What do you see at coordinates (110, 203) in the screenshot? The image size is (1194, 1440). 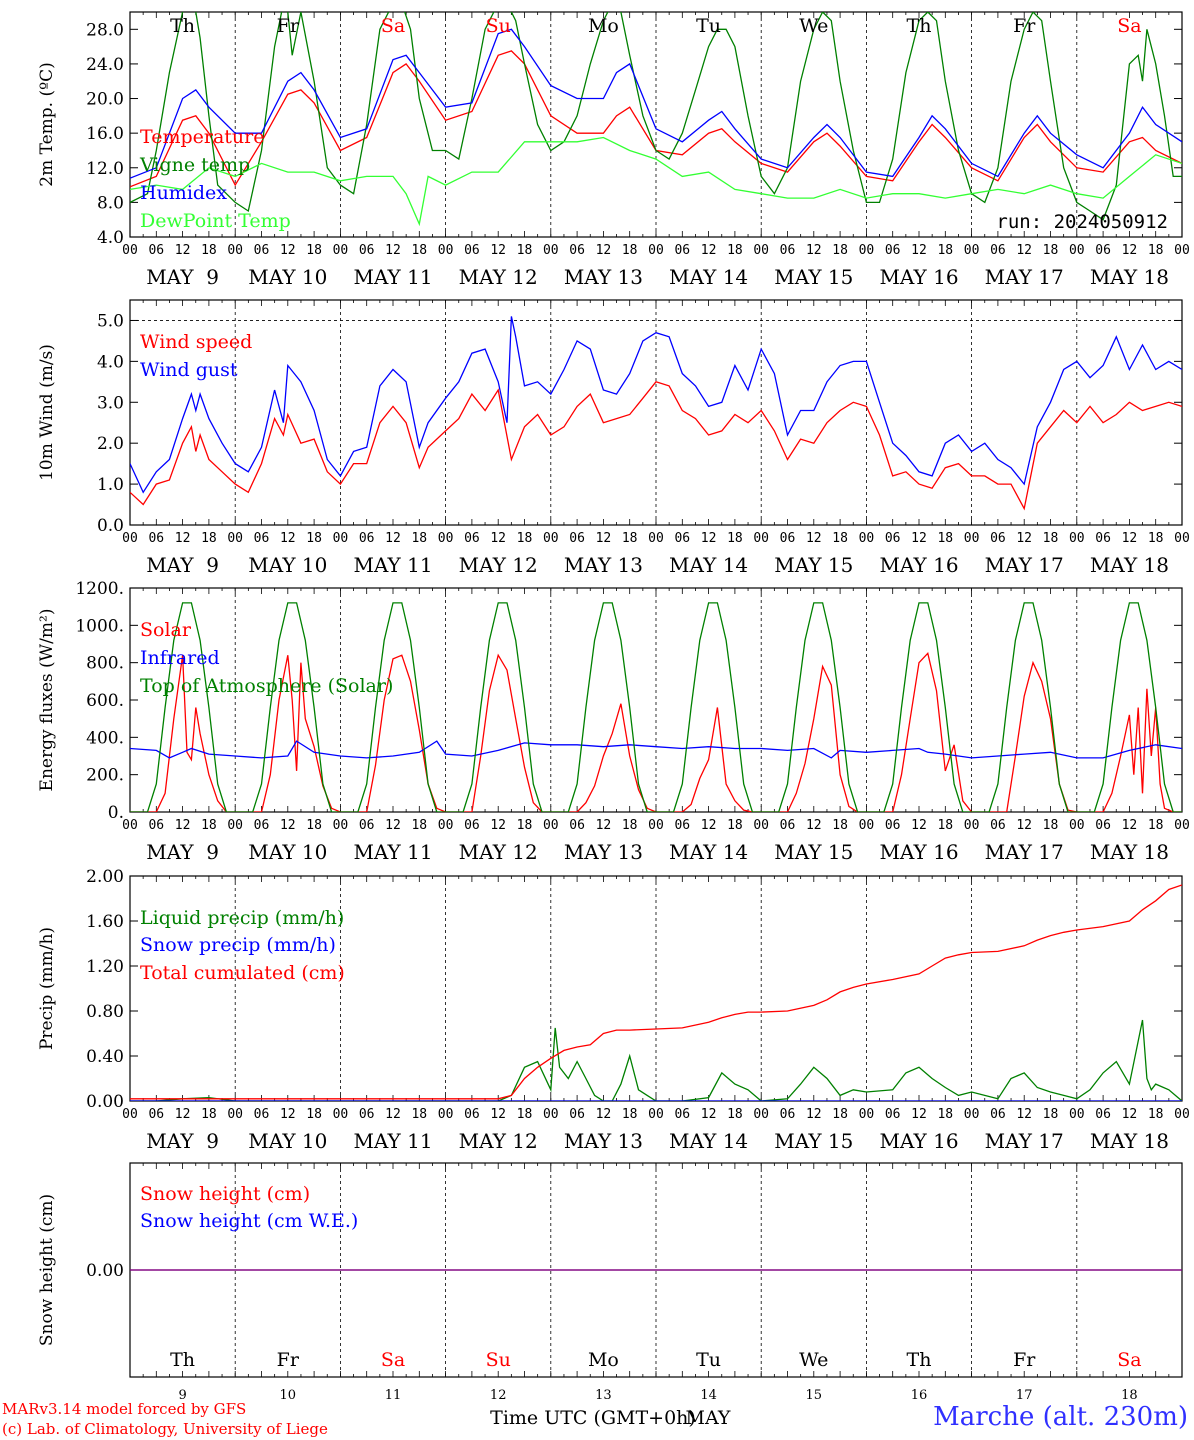 I see `y-tick-label: 8.0` at bounding box center [110, 203].